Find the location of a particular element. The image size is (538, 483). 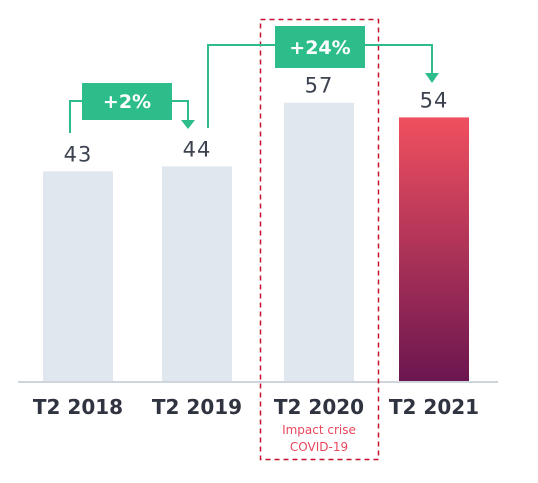

value-label: 43 is located at coordinates (78, 154).